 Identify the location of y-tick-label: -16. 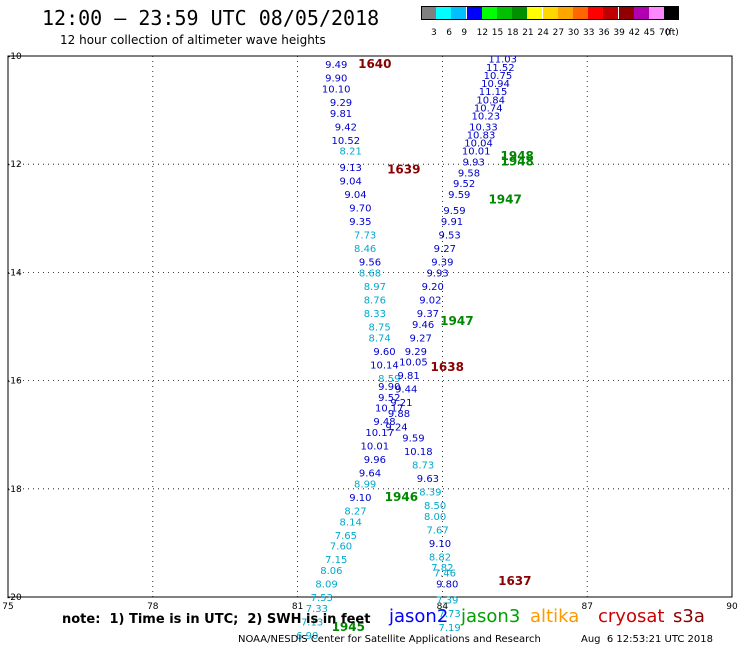
(14, 382).